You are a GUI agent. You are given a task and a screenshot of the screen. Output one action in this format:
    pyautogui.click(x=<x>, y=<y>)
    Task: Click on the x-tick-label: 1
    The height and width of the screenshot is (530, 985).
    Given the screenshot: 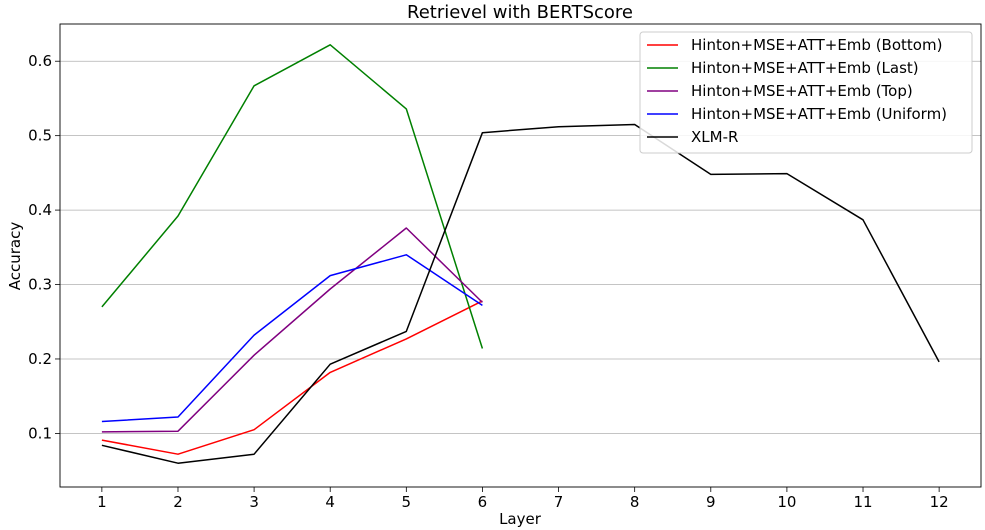 What is the action you would take?
    pyautogui.click(x=102, y=502)
    